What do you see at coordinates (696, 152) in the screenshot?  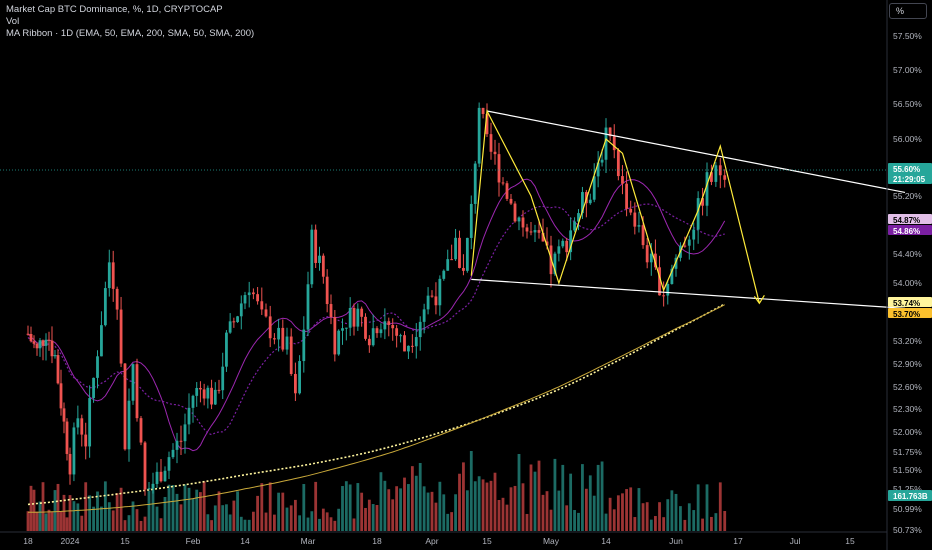 I see `channel-upper-line` at bounding box center [696, 152].